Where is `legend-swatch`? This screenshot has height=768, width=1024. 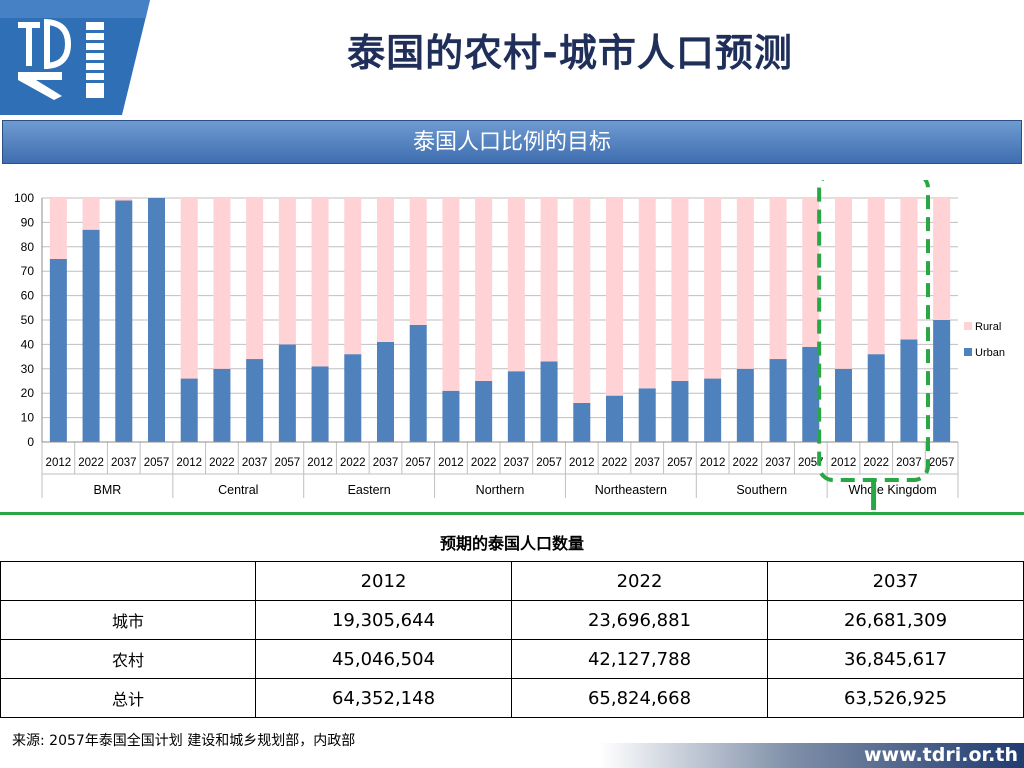
legend-swatch is located at coordinates (968, 352).